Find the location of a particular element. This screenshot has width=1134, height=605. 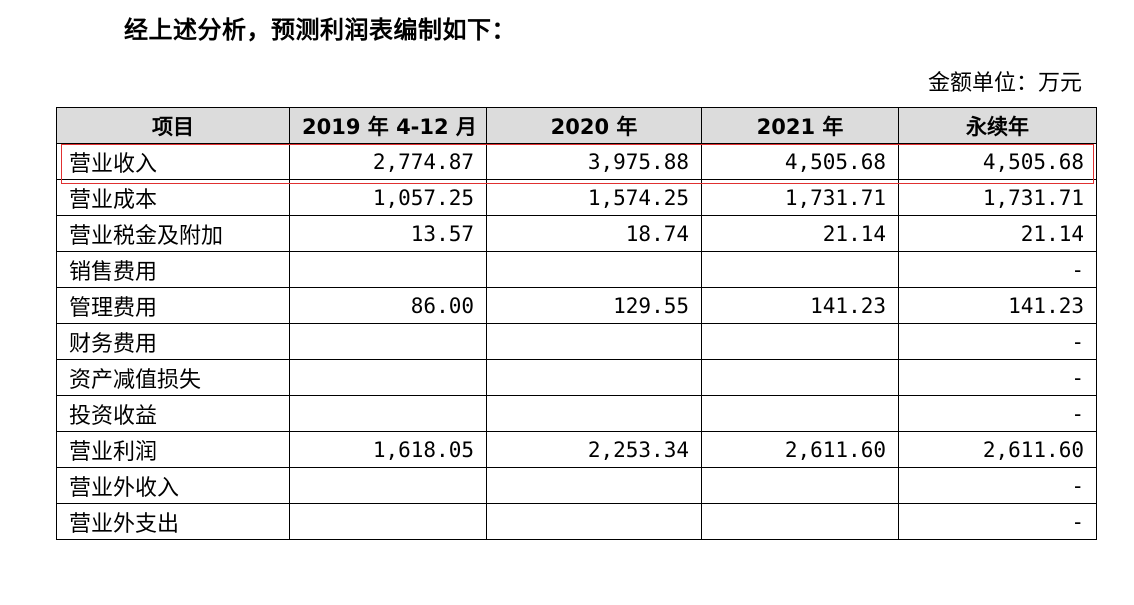

table-row: 管理费用 86.00 129.55 141.23 141.23 is located at coordinates (576, 305).